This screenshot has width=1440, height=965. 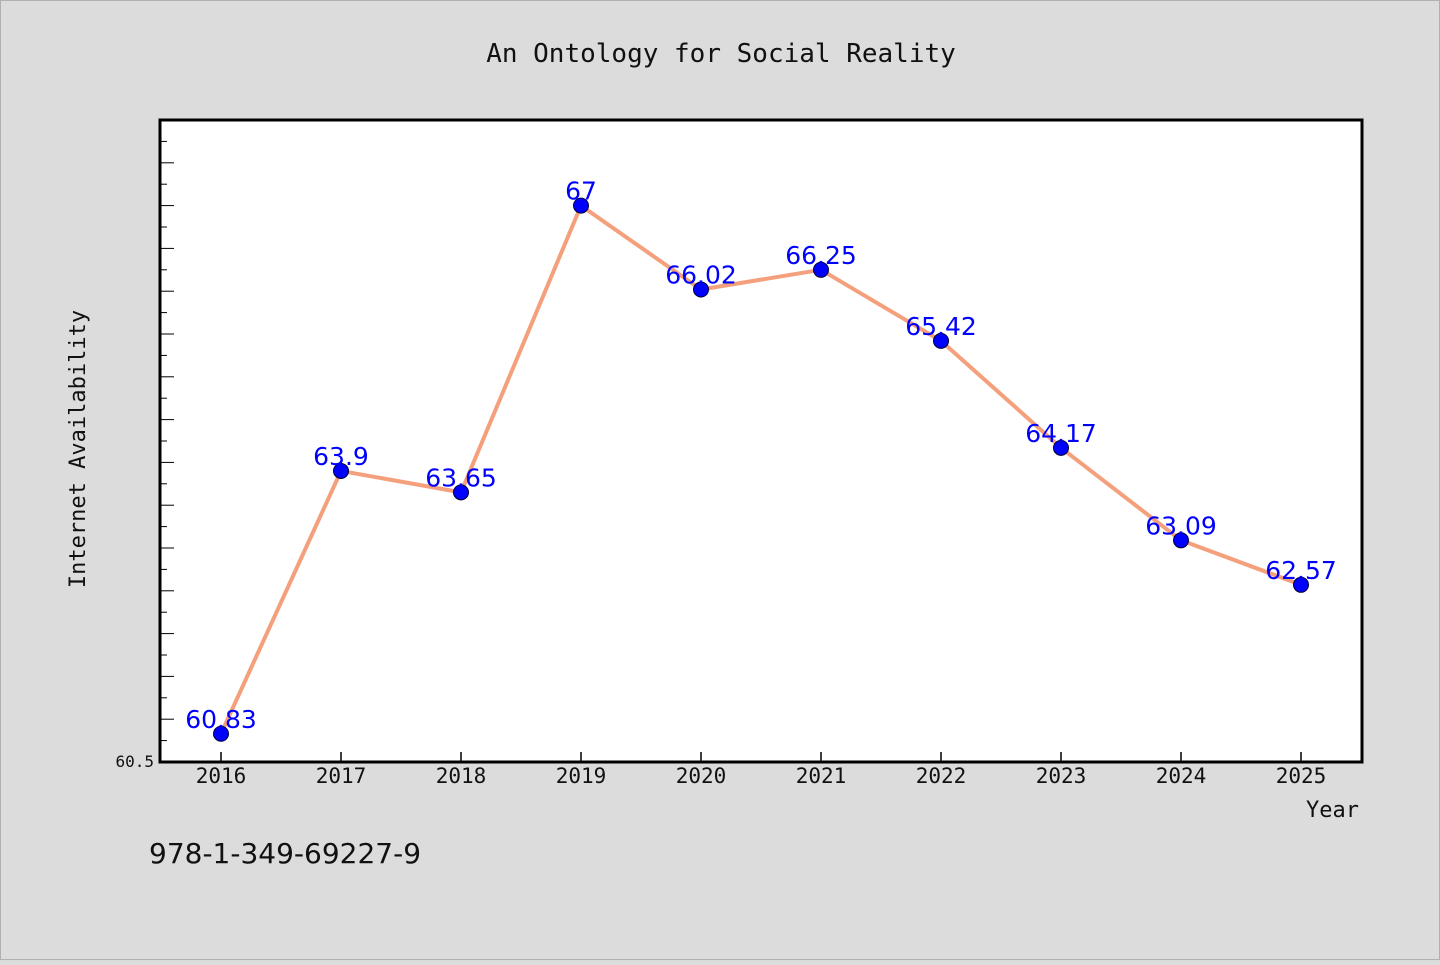 What do you see at coordinates (167, 441) in the screenshot?
I see `y-axis-minor-ticks` at bounding box center [167, 441].